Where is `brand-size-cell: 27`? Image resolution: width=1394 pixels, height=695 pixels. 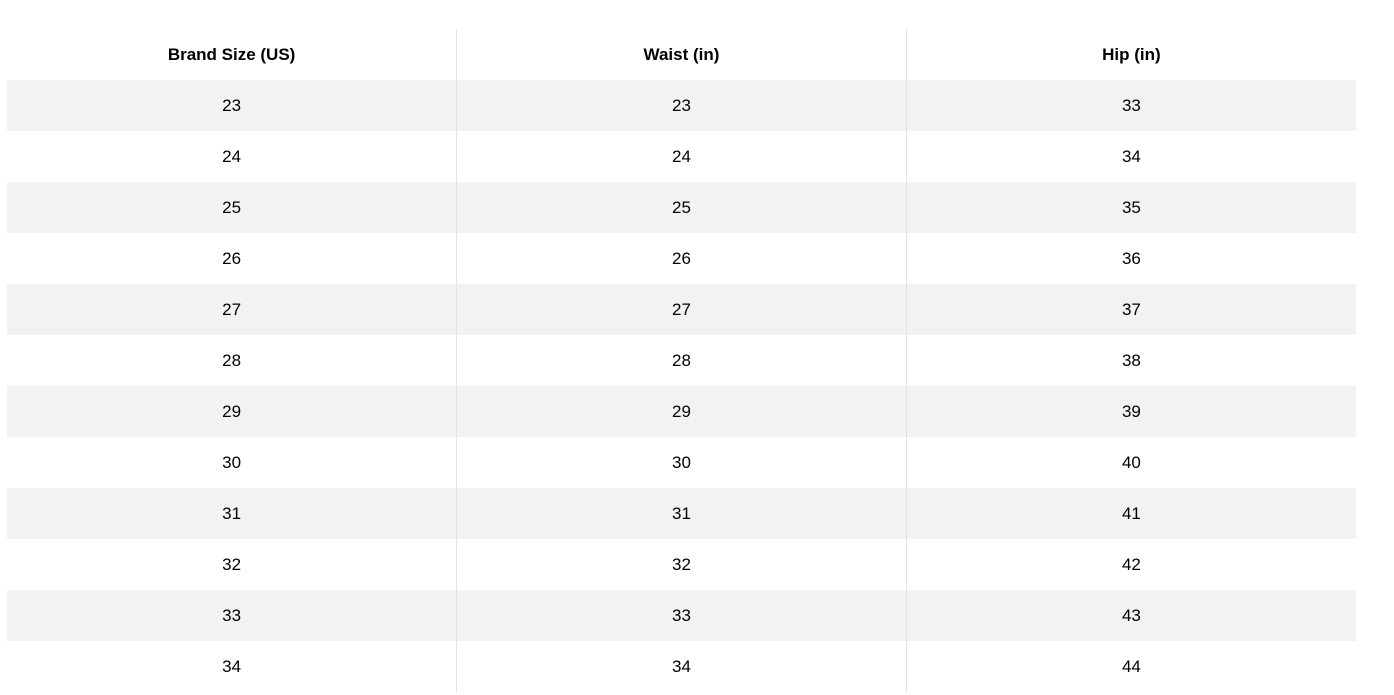 brand-size-cell: 27 is located at coordinates (232, 309).